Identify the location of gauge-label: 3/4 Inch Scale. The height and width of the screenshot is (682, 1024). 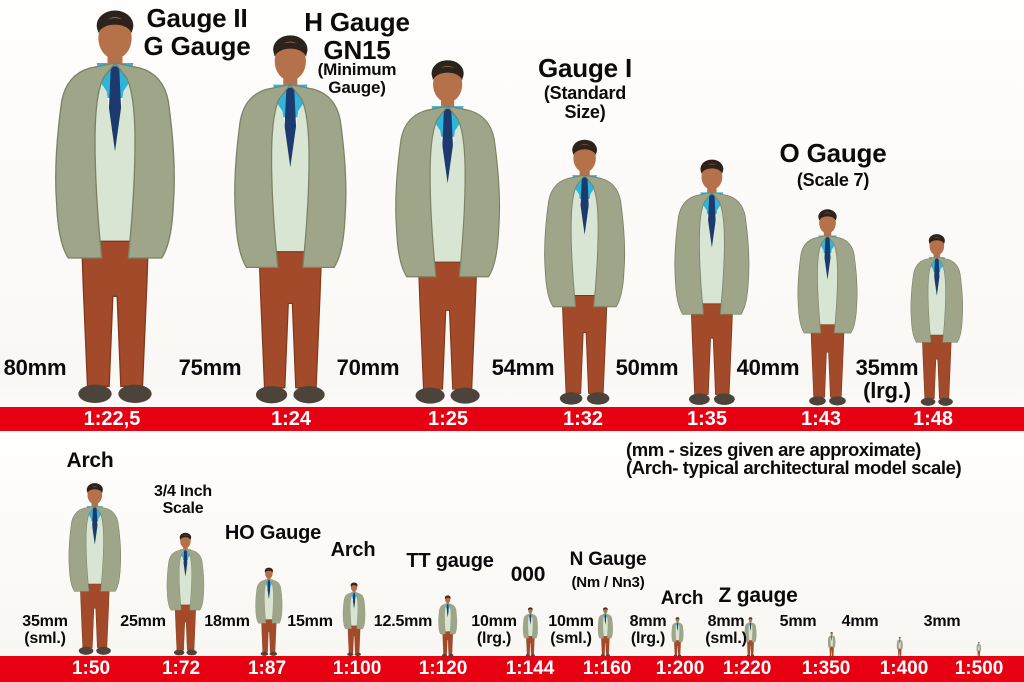
(183, 500).